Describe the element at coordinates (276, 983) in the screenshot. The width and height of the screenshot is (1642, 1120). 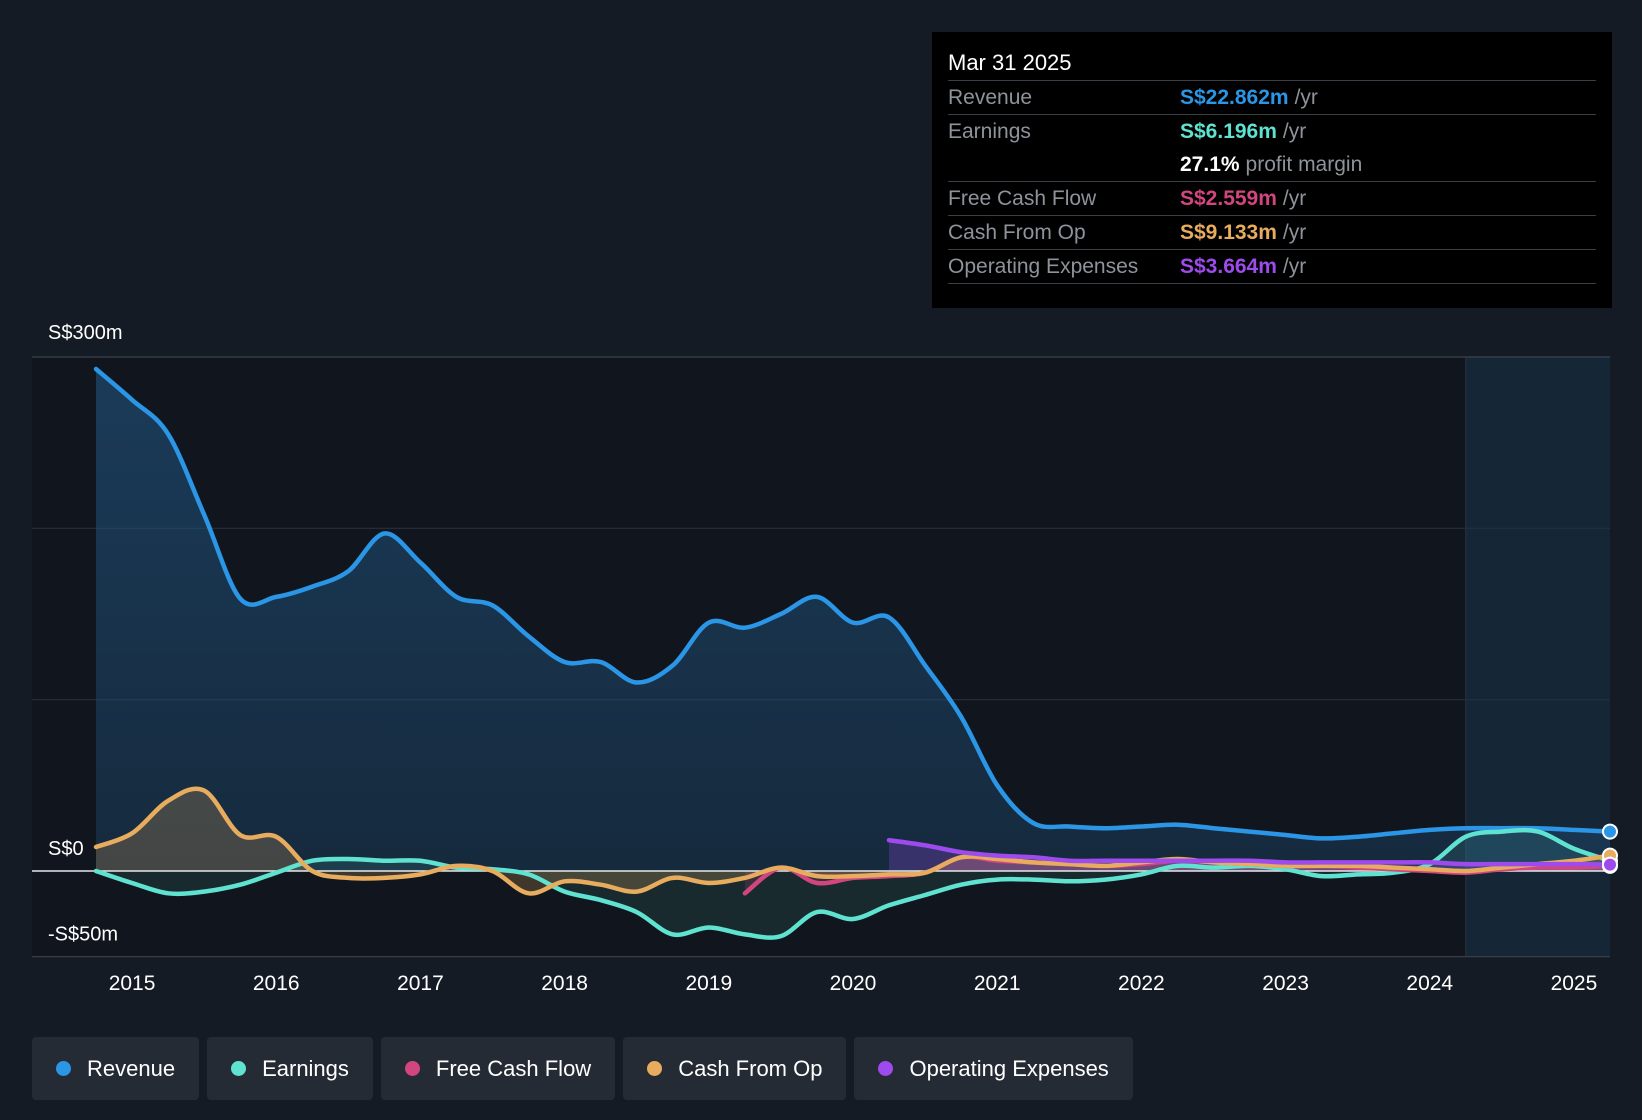
I see `x-tick-label: 2016` at that location.